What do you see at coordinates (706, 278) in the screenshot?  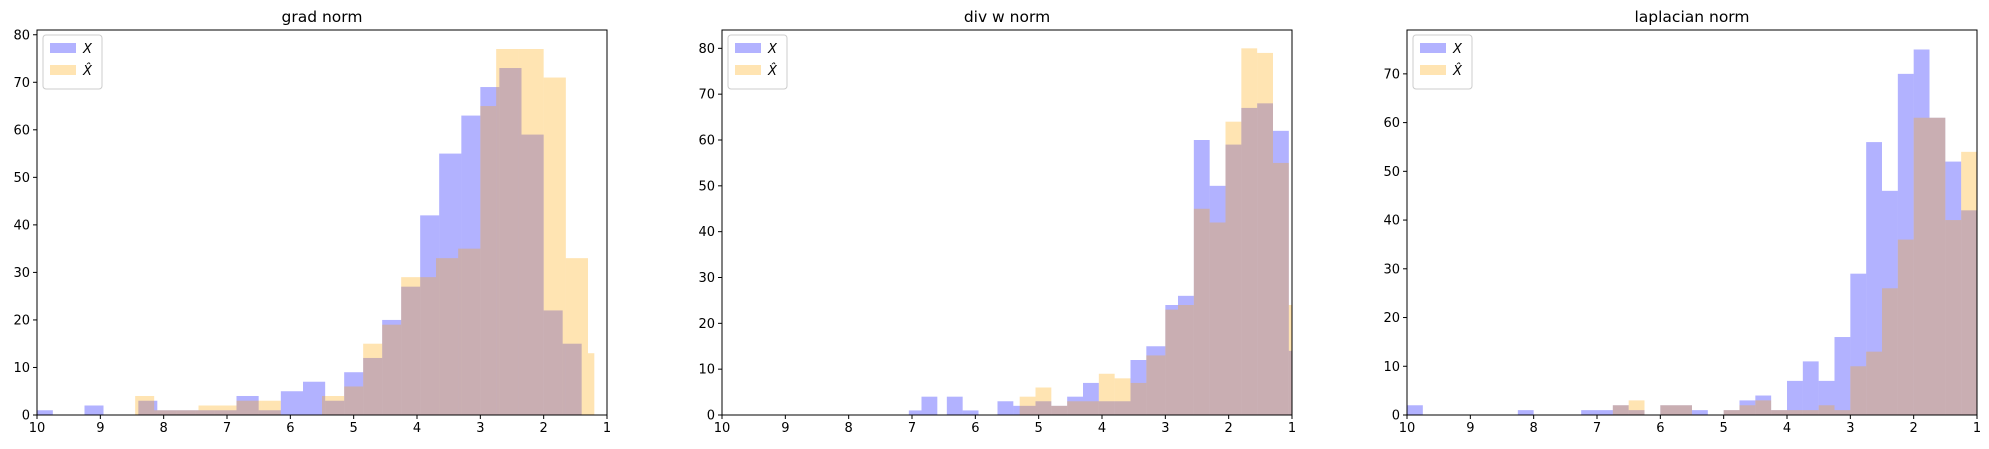 I see `y-tick-label: 30` at bounding box center [706, 278].